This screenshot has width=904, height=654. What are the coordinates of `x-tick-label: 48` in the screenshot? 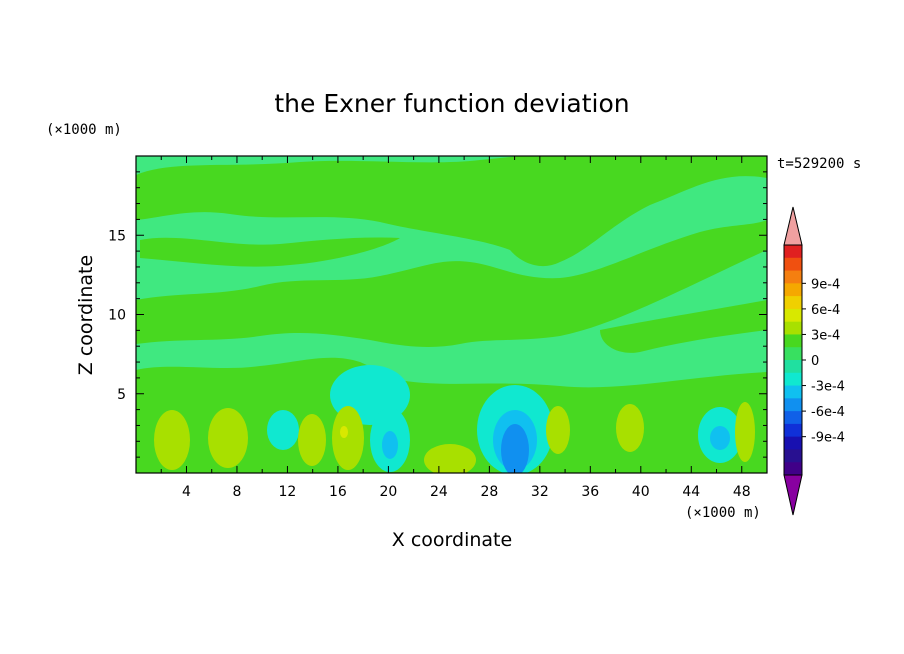 It's located at (742, 492).